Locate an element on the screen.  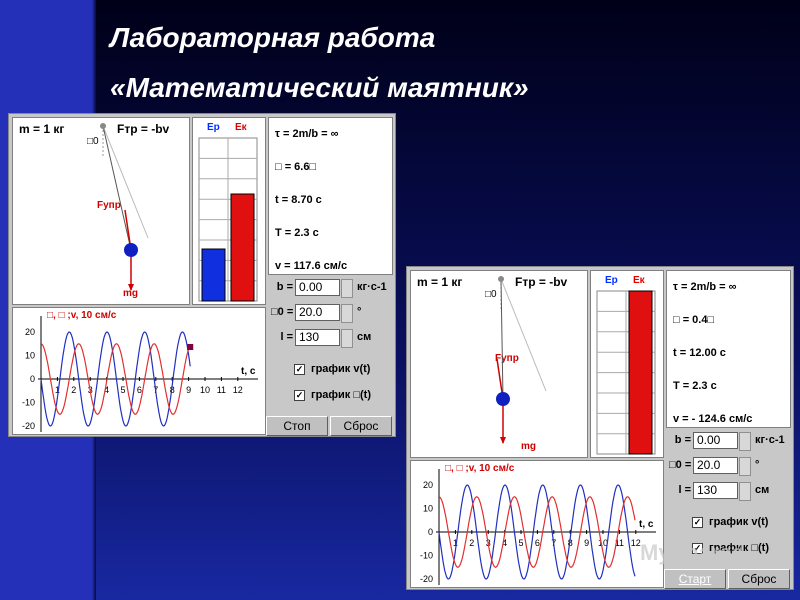
mass-label: m = 1 кг is located at coordinates (42, 129).